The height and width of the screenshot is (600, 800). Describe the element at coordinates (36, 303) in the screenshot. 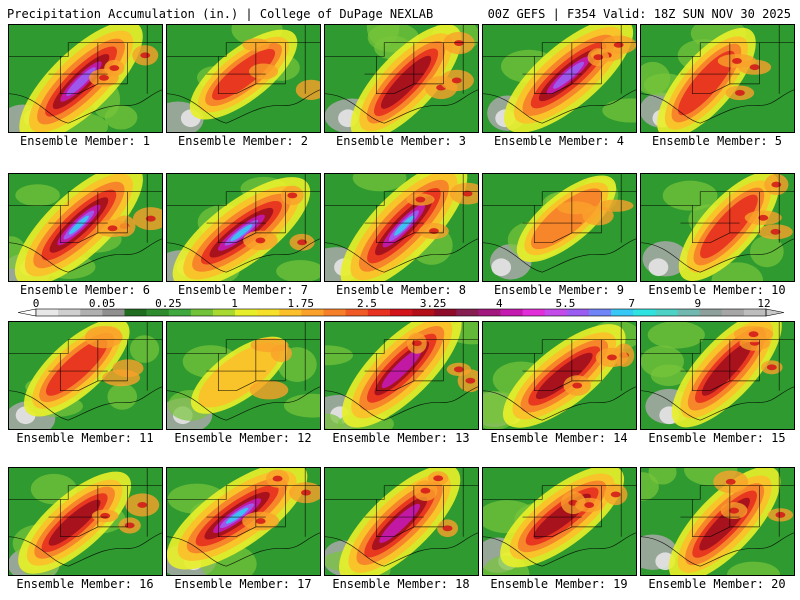

I see `colorbar-tick-label: 0` at that location.